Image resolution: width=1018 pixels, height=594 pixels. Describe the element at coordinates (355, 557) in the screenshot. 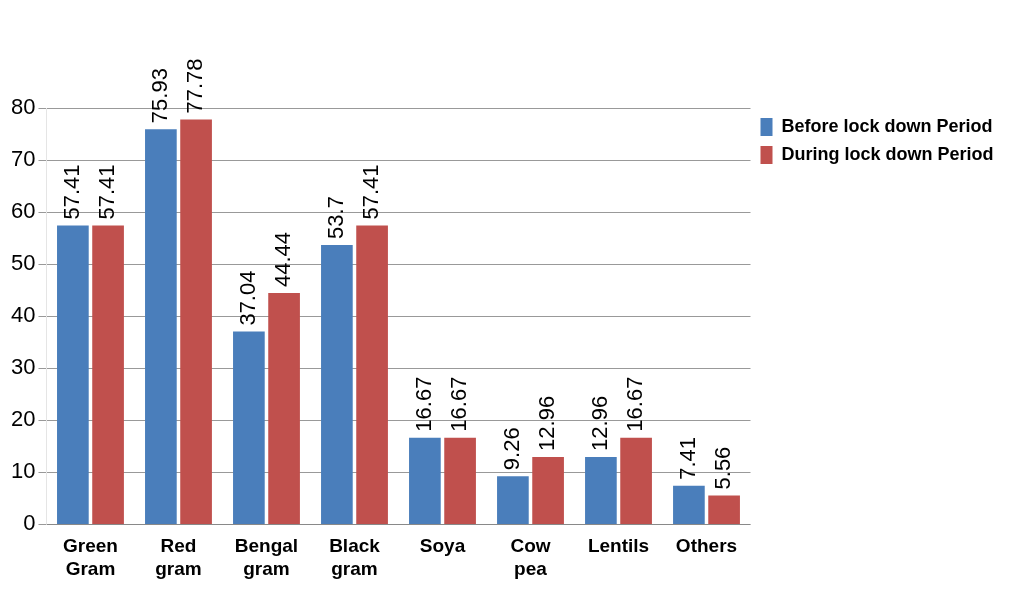

I see `x-tick-label: Black gram` at that location.